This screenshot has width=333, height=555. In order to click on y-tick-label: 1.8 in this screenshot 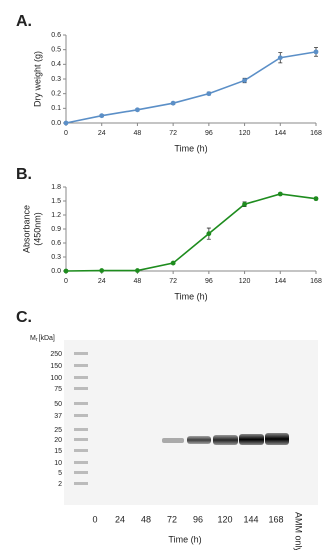, I will do `click(56, 187)`.